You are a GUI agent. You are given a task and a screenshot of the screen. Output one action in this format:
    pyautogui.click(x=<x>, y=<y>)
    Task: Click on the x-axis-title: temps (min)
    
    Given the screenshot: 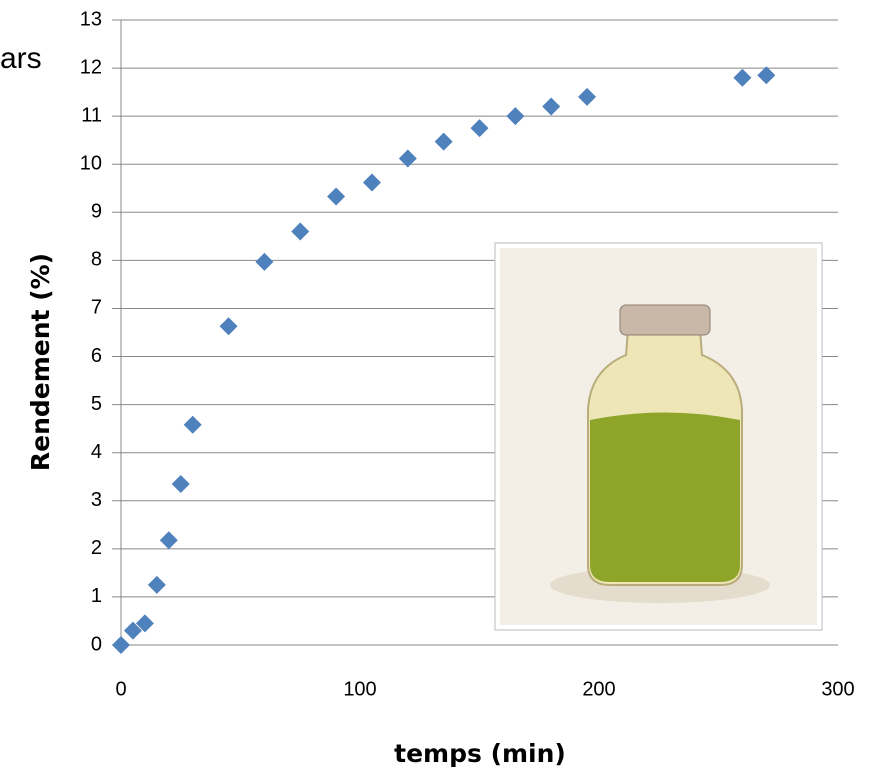 What is the action you would take?
    pyautogui.click(x=480, y=753)
    